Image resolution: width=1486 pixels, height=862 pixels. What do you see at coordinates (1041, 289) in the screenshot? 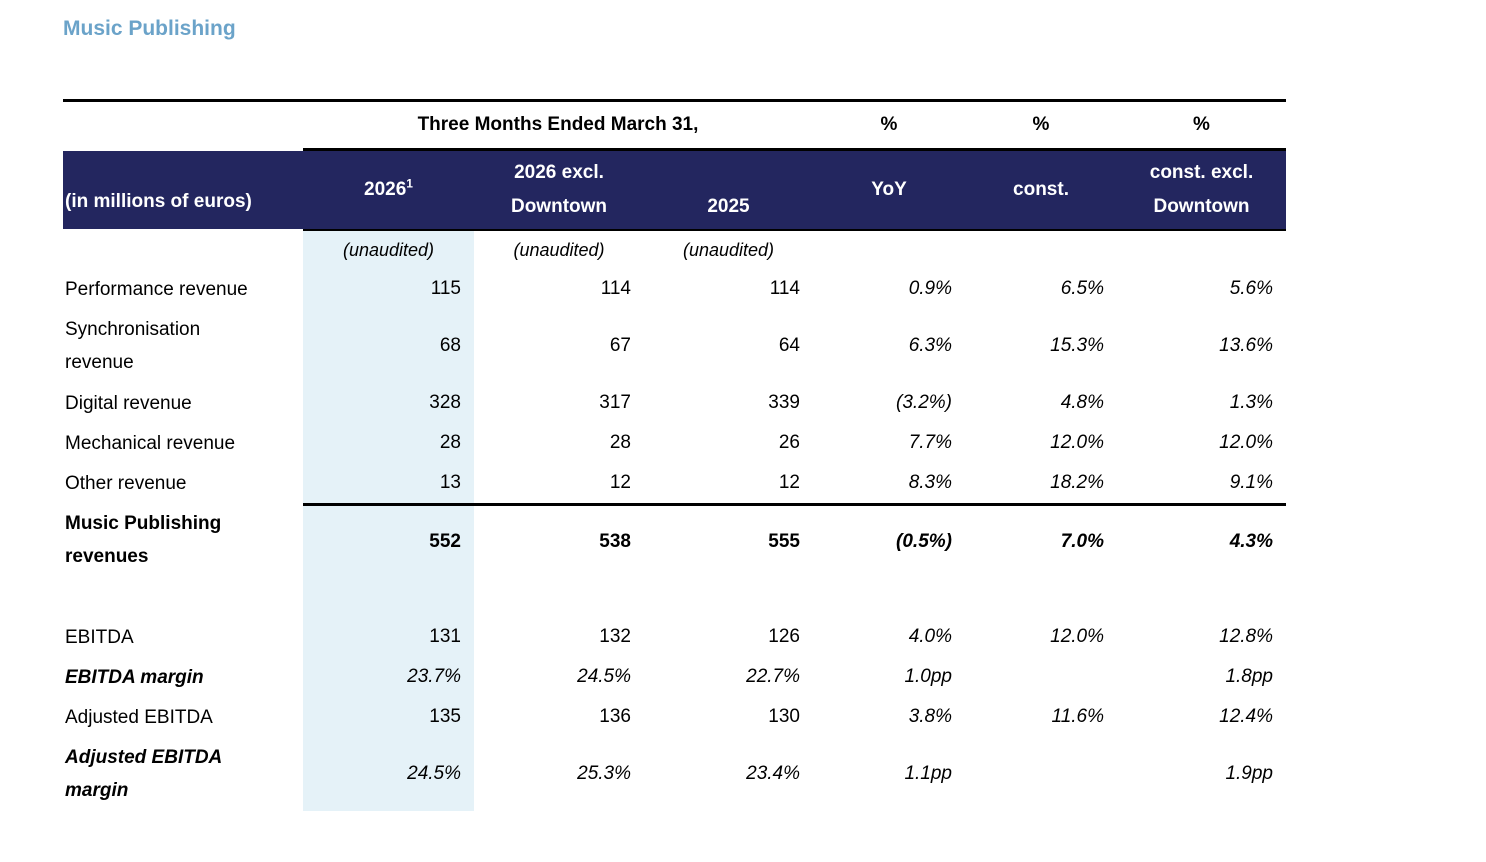
I see `value-const: 6.5%` at bounding box center [1041, 289].